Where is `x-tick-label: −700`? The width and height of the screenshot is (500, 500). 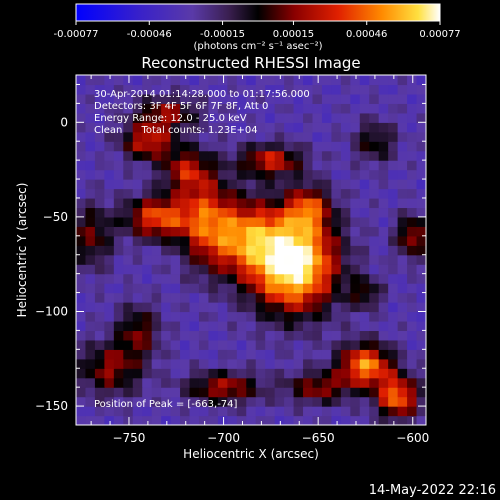
x-tick-label: −700 is located at coordinates (223, 438).